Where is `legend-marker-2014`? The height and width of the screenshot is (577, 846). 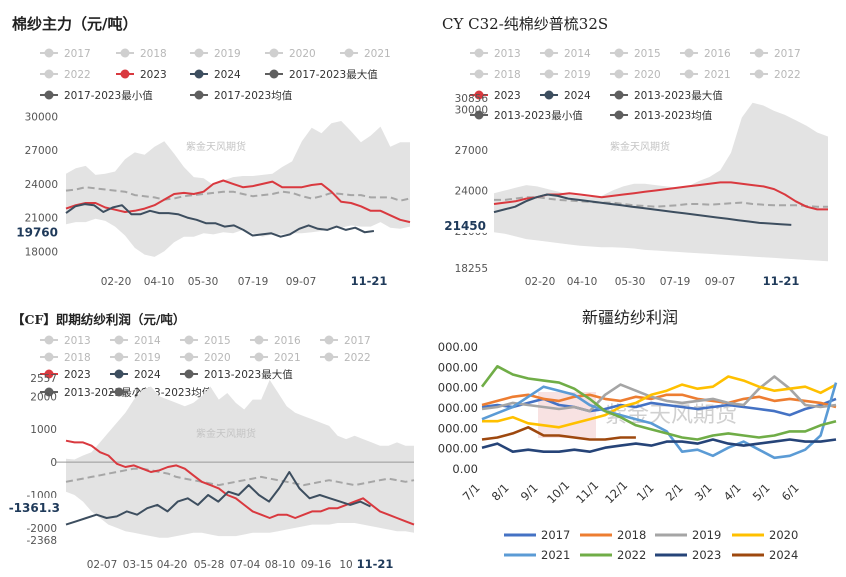 legend-marker-2014 is located at coordinates (549, 53).